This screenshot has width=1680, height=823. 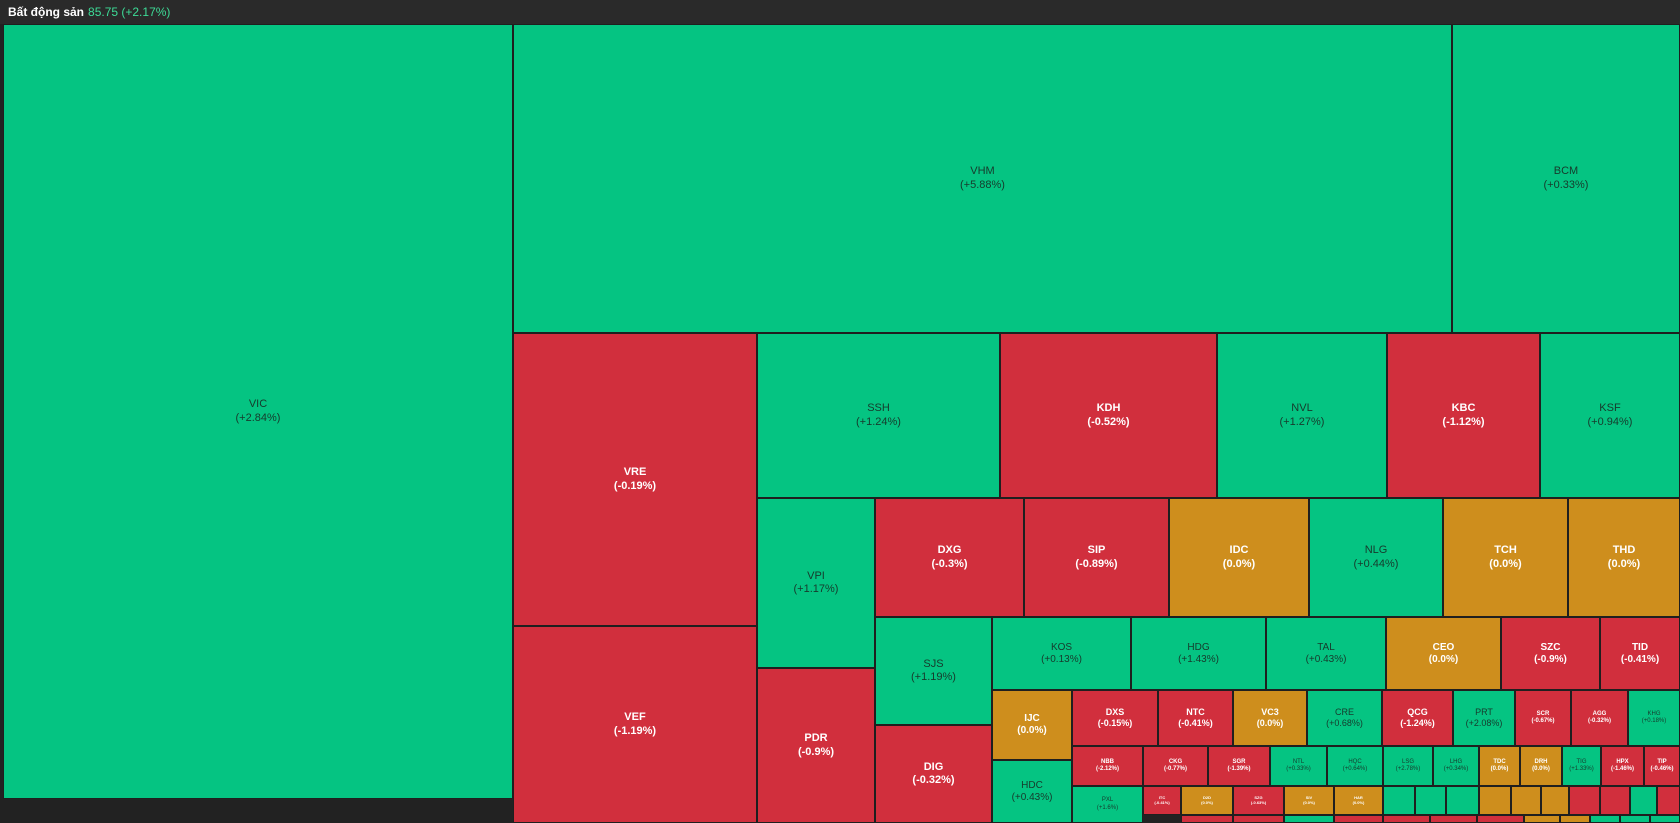 What do you see at coordinates (1032, 725) in the screenshot?
I see `tile-ijc: IJC (0.0%)` at bounding box center [1032, 725].